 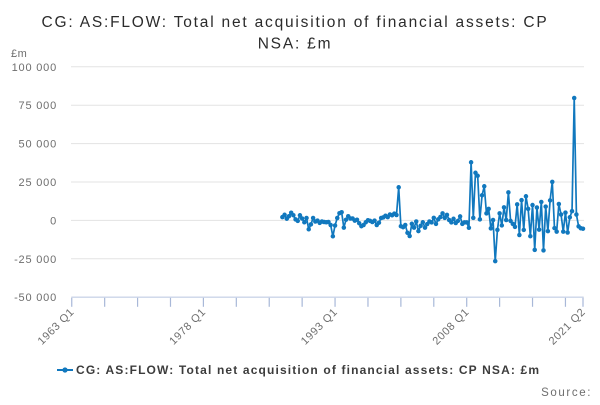 I want to click on svg-text: -50 000, so click(x=35, y=298).